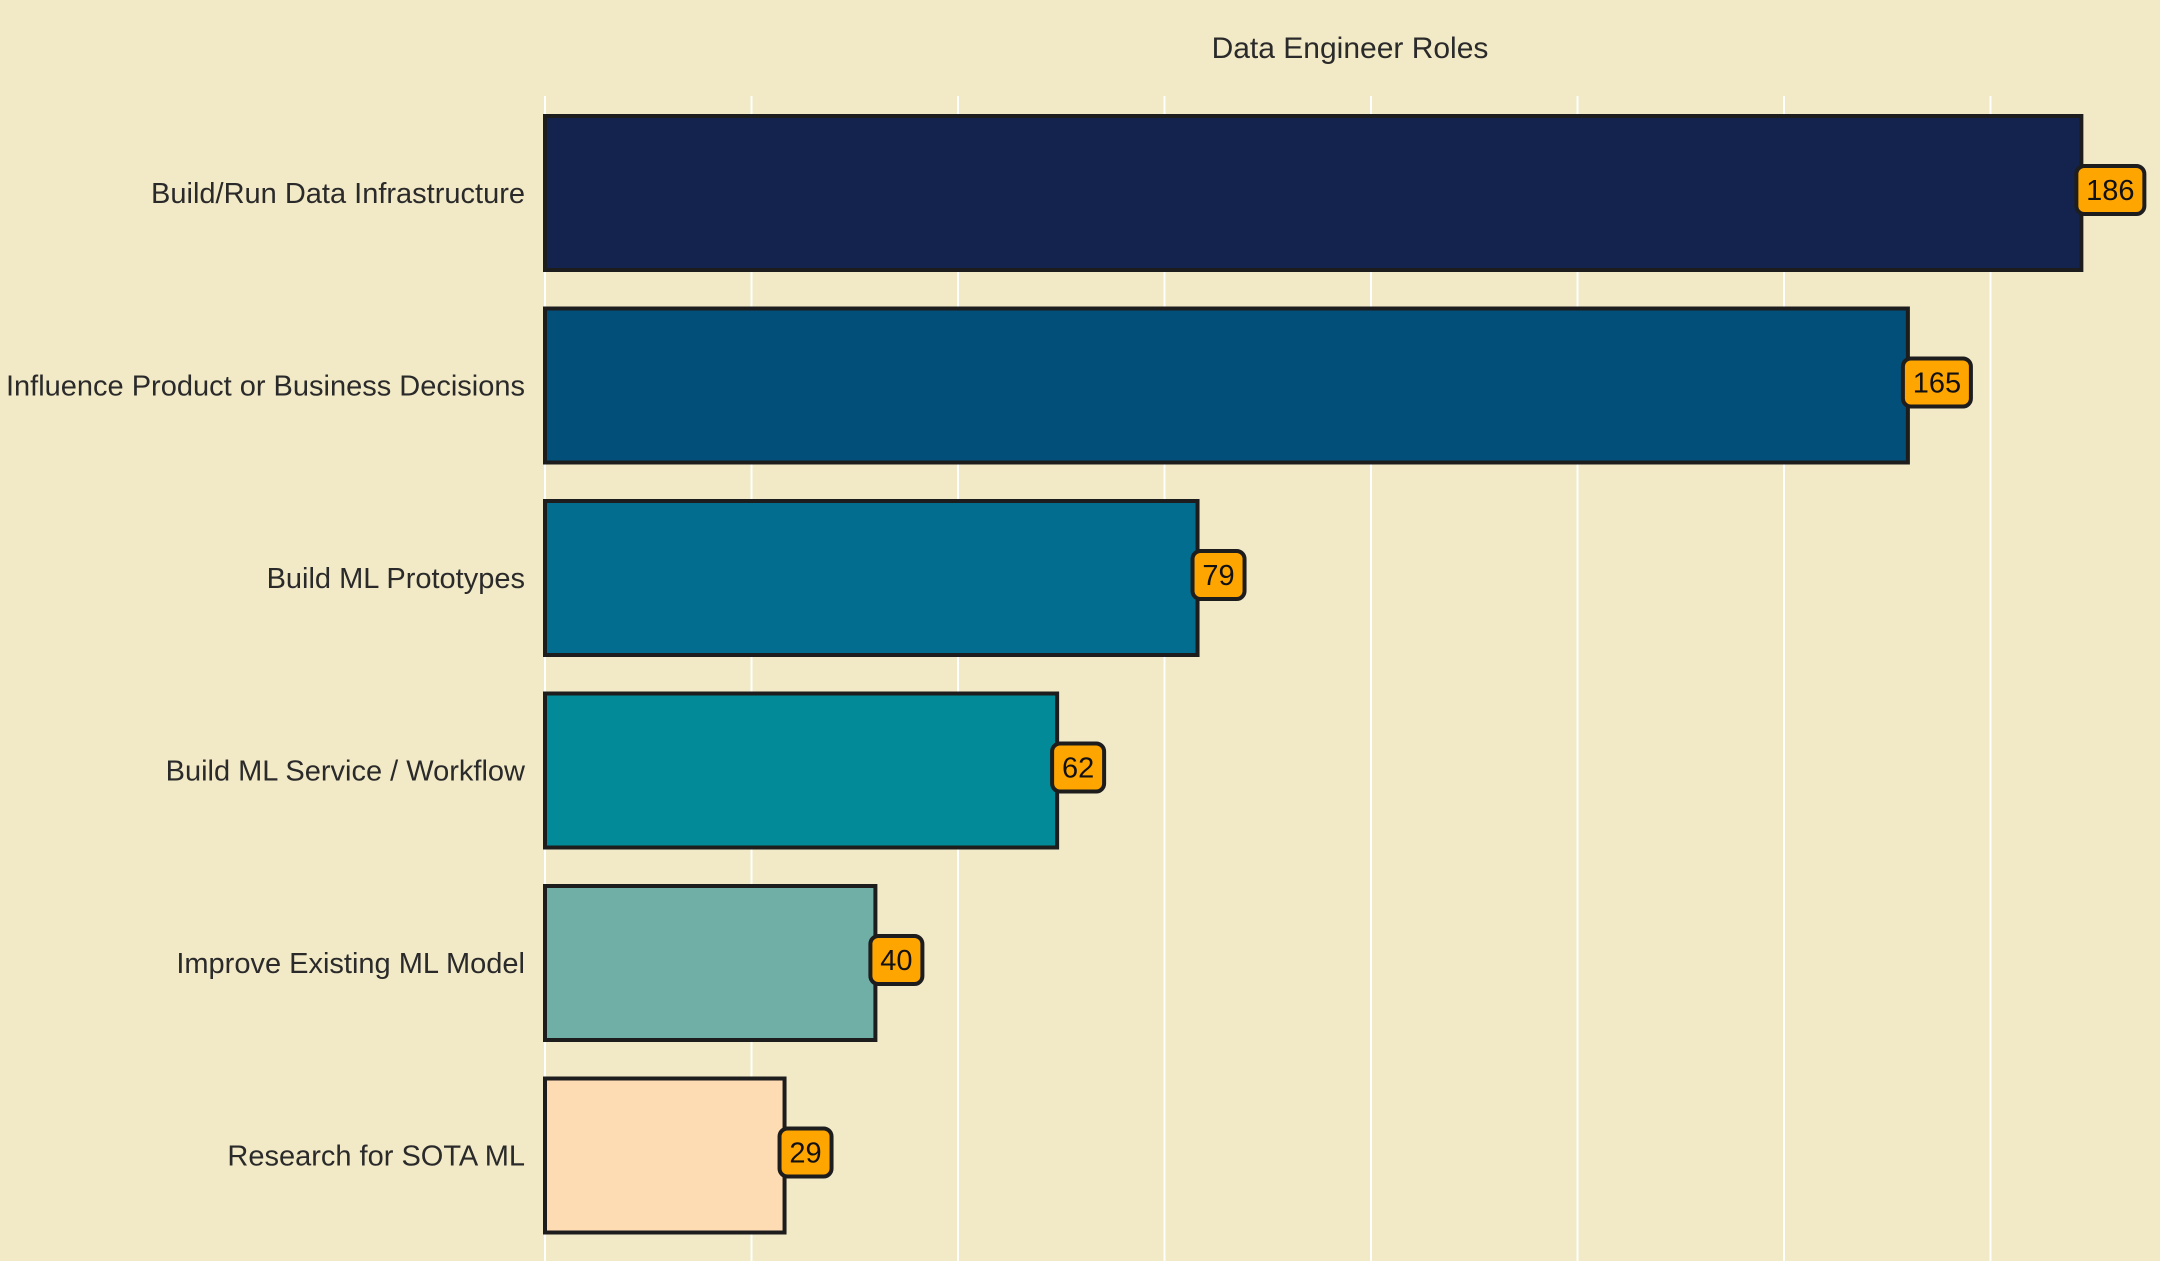 This screenshot has width=2160, height=1261. Describe the element at coordinates (1350, 48) in the screenshot. I see `chart-title: Data Engineer Roles` at that location.